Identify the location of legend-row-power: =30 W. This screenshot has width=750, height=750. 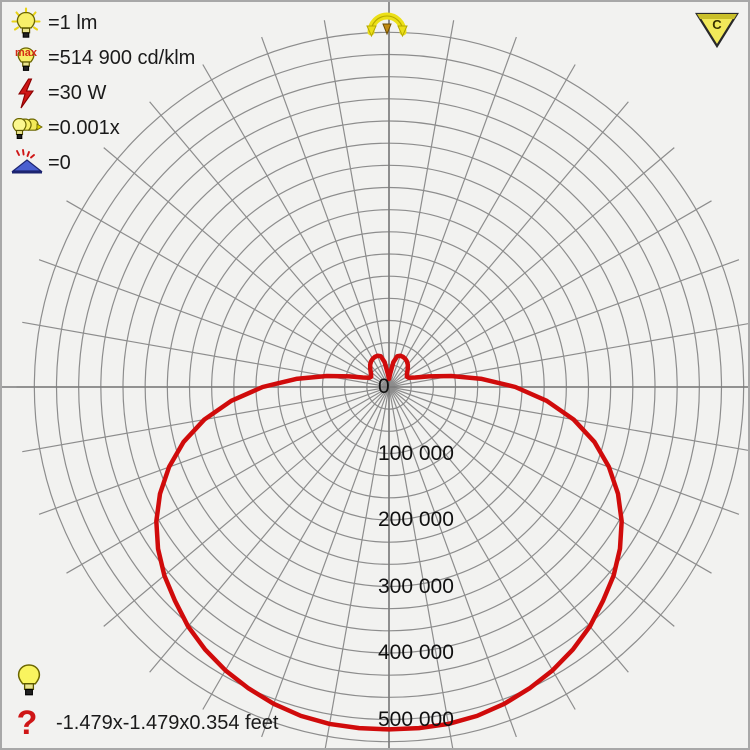
(102, 93).